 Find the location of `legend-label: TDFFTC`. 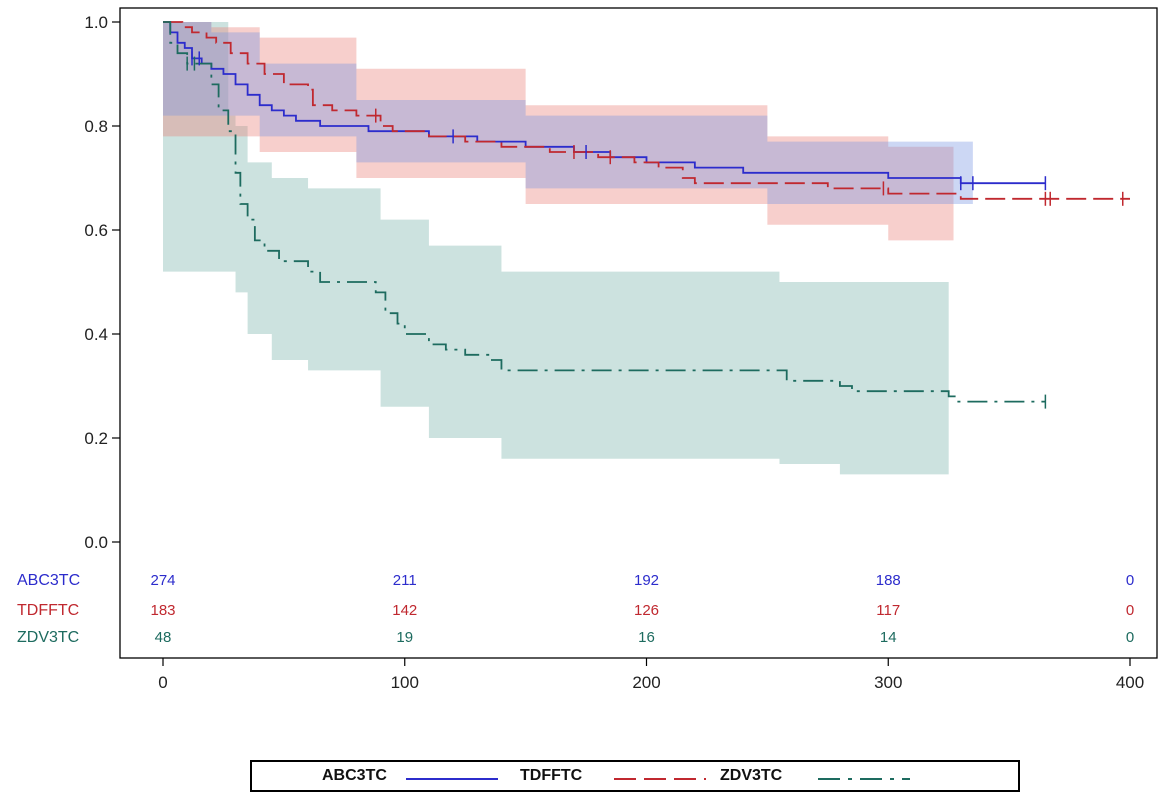

legend-label: TDFFTC is located at coordinates (551, 775).